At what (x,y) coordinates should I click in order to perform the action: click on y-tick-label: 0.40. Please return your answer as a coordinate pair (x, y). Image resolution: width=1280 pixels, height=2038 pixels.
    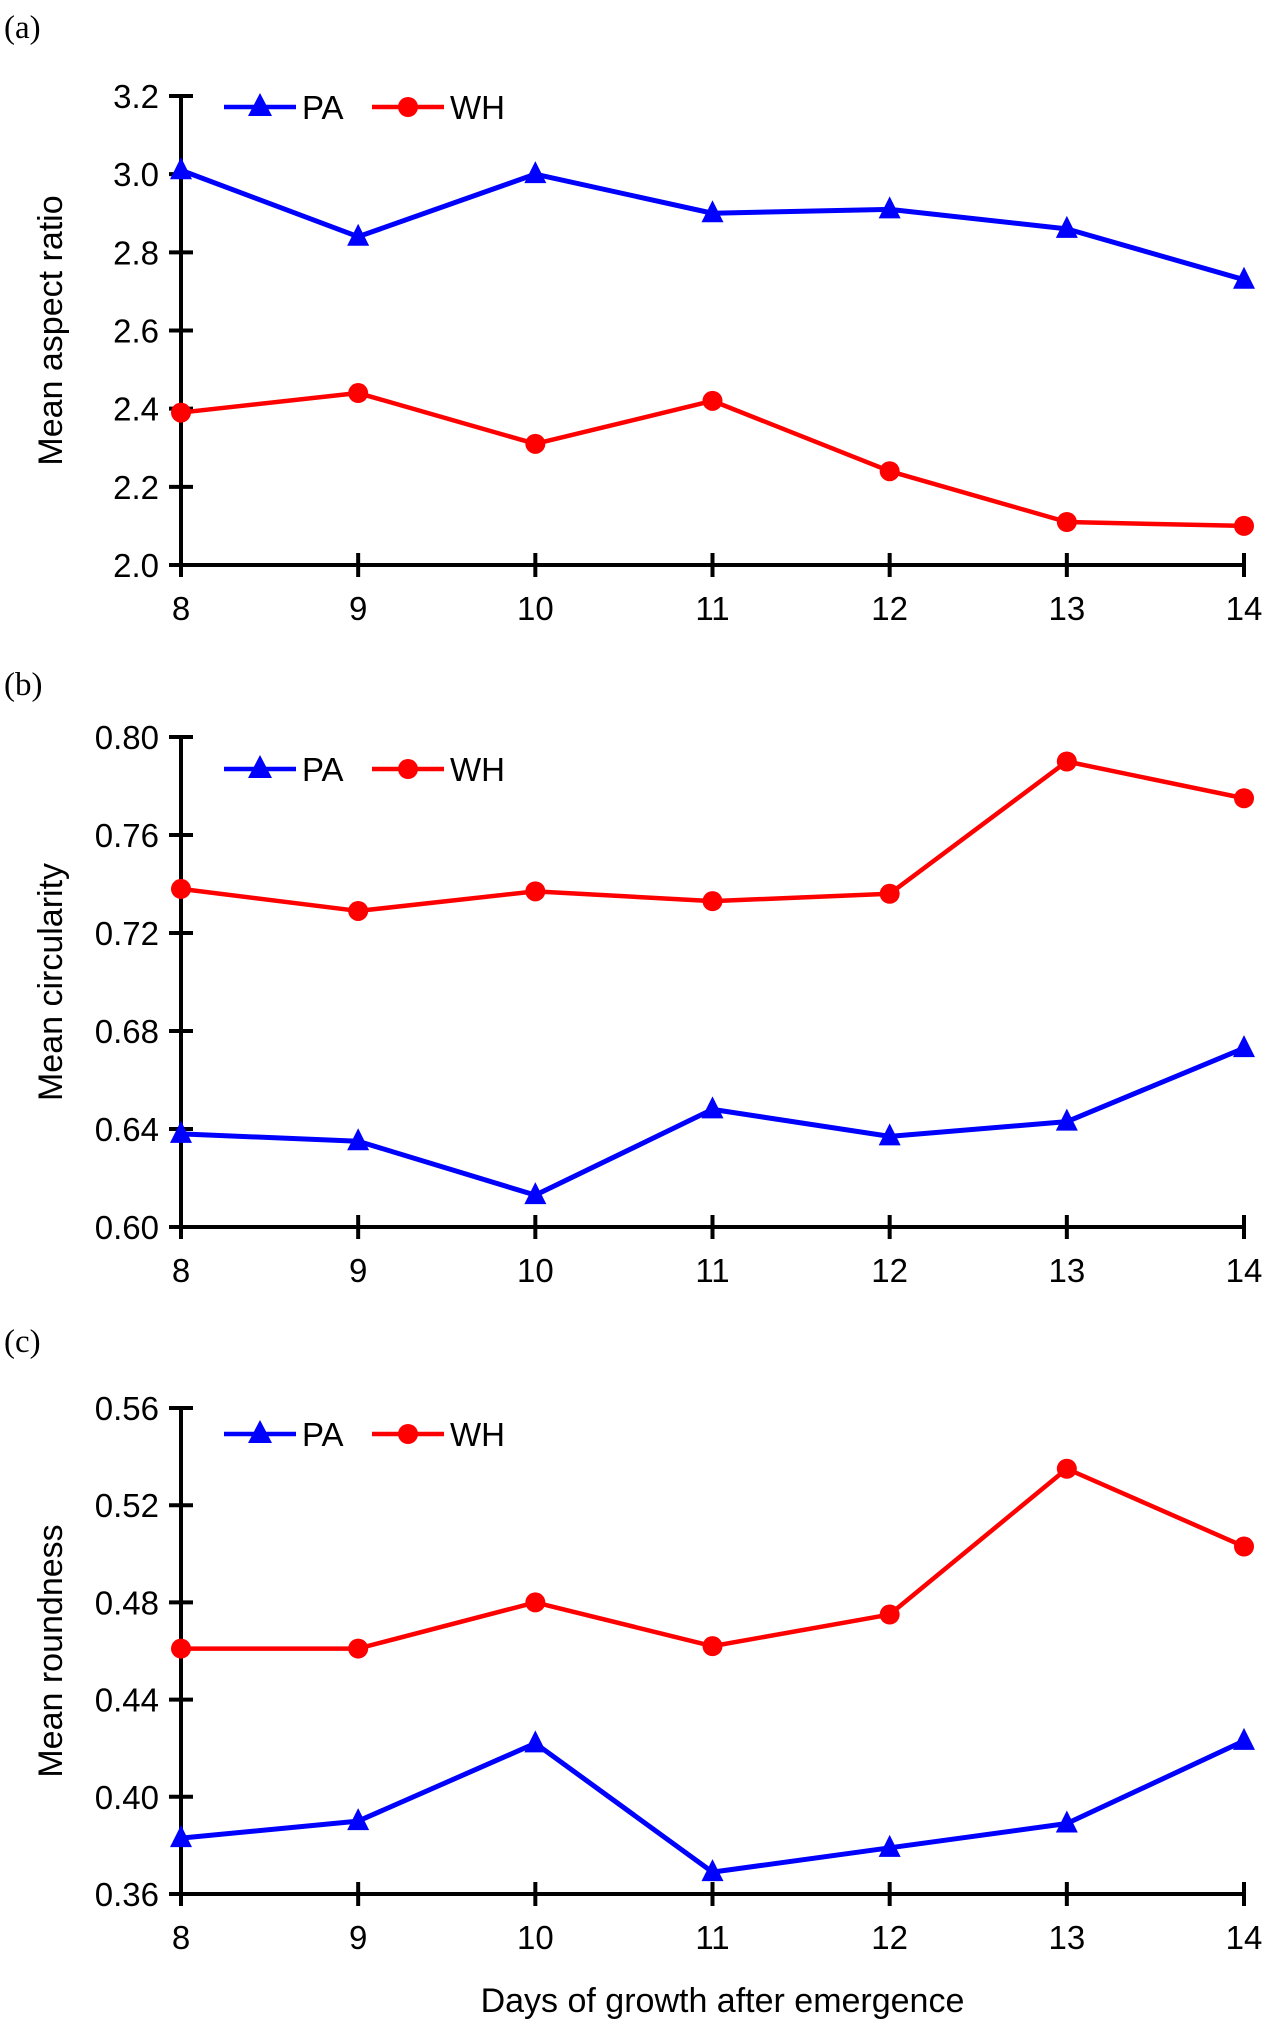
    Looking at the image, I should click on (127, 1797).